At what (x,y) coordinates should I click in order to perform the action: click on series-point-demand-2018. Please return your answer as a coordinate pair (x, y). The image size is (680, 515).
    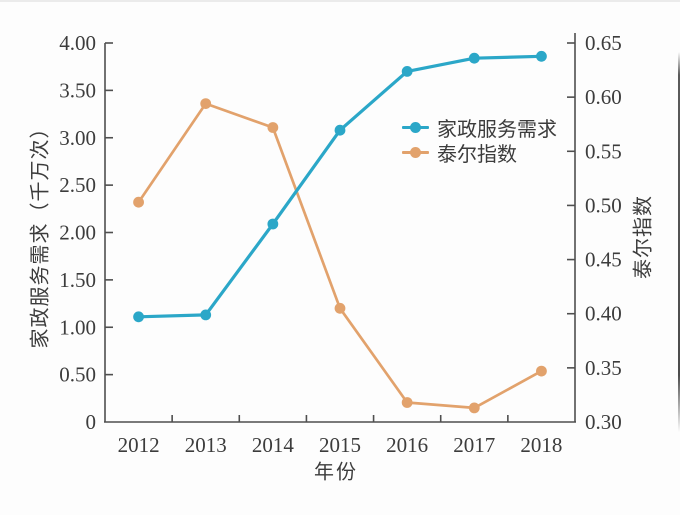
    Looking at the image, I should click on (541, 56).